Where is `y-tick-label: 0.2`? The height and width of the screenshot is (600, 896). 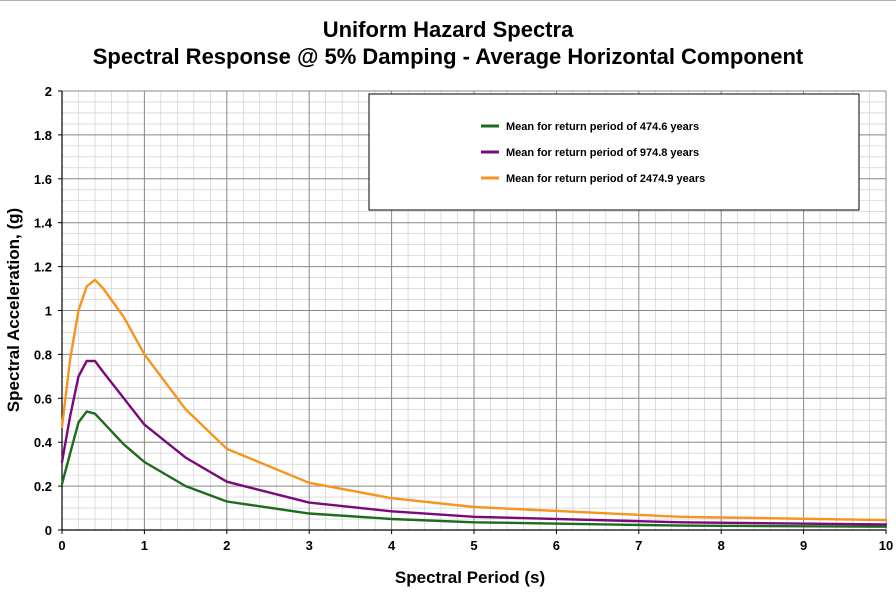 y-tick-label: 0.2 is located at coordinates (43, 486).